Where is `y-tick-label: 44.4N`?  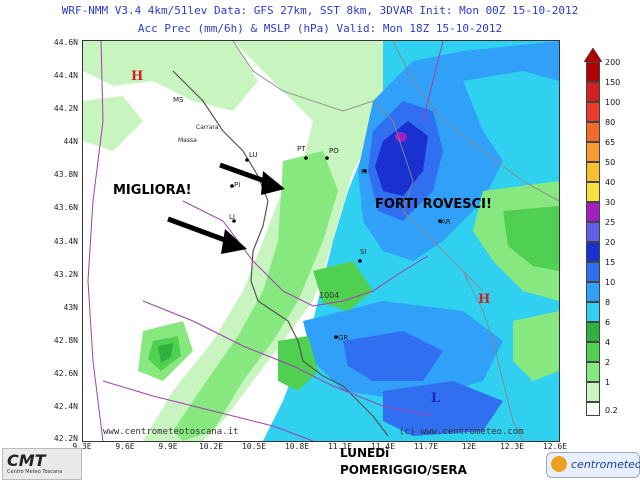
y-tick-label: 44.4N is located at coordinates (65, 75).